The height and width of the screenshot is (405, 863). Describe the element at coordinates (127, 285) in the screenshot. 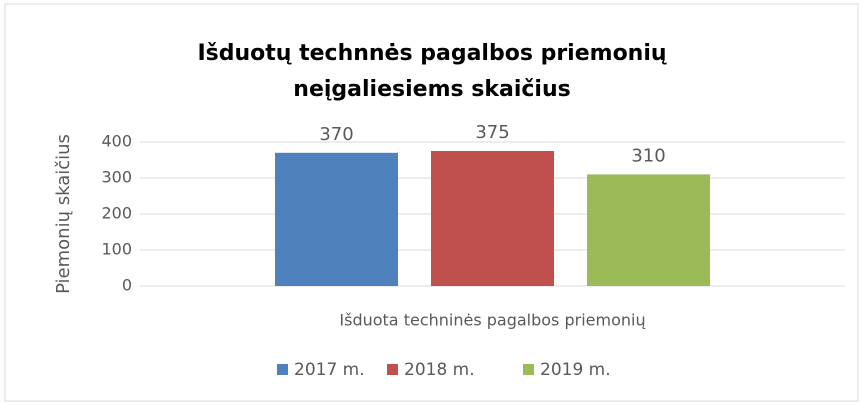

I see `y-tick-label: 0` at that location.